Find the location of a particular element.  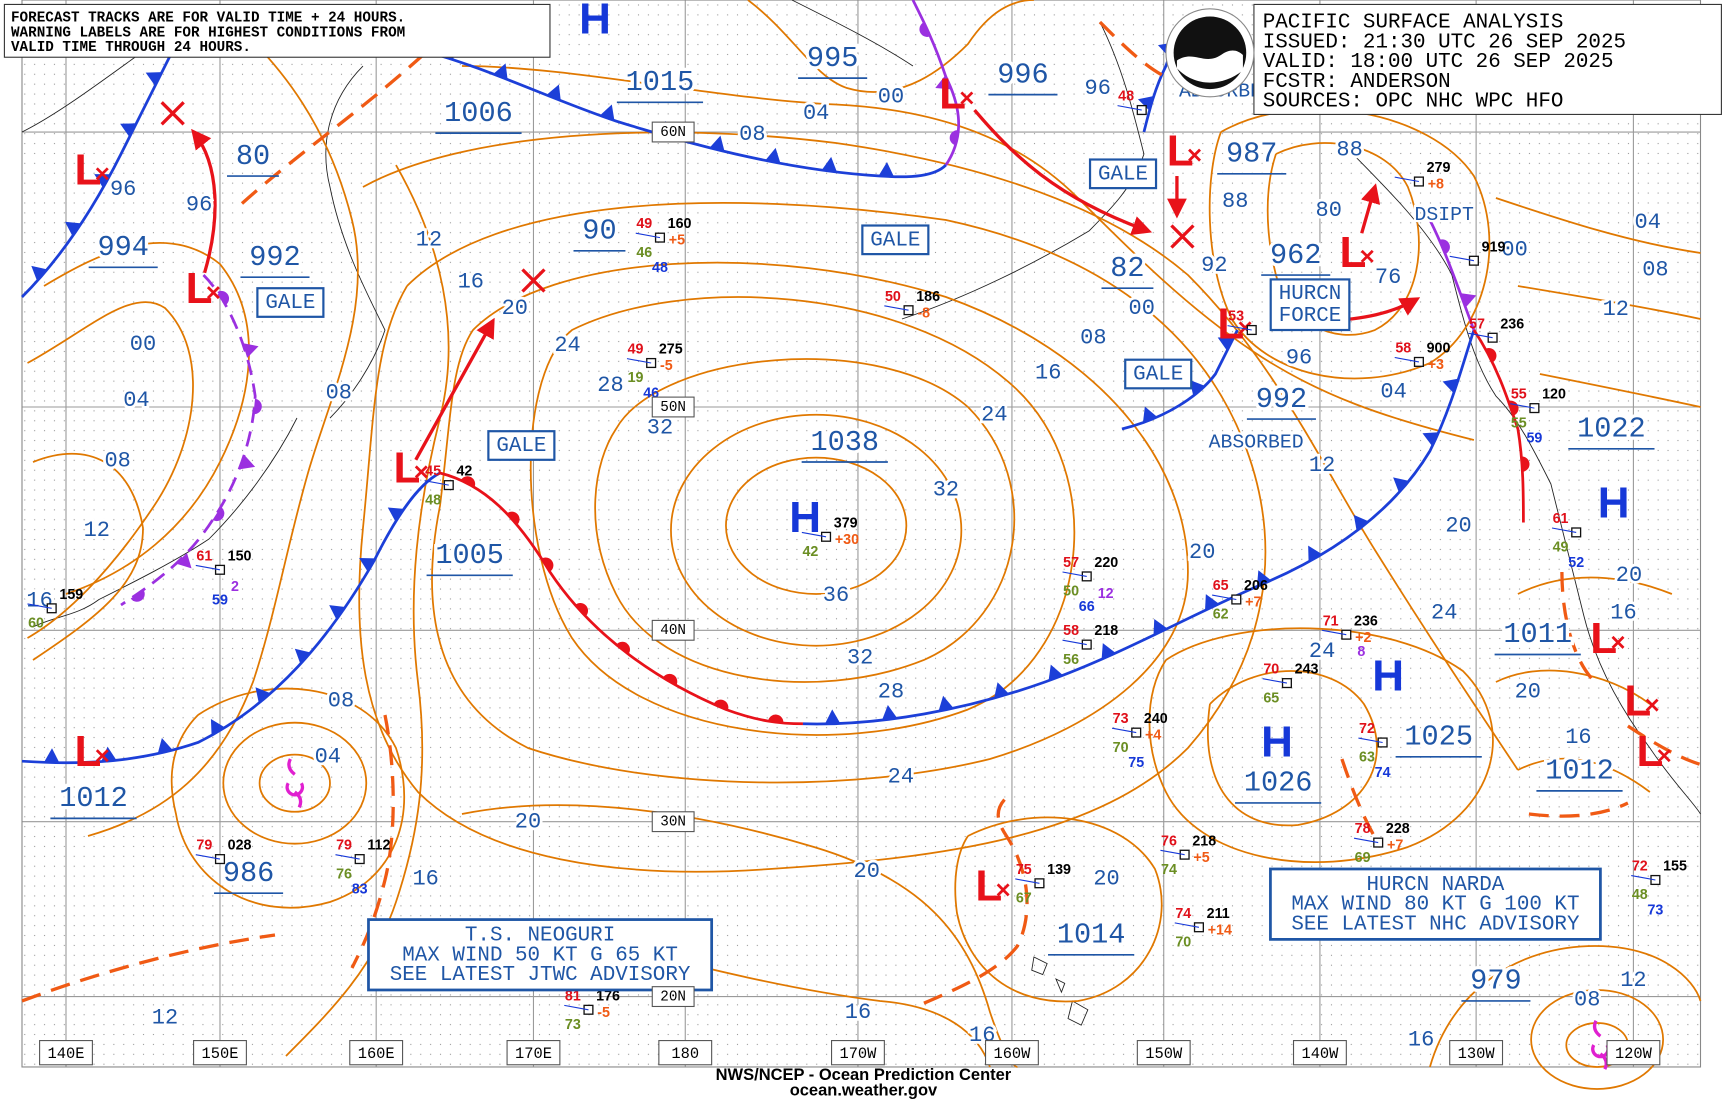

station-temperature: 50 is located at coordinates (893, 297).